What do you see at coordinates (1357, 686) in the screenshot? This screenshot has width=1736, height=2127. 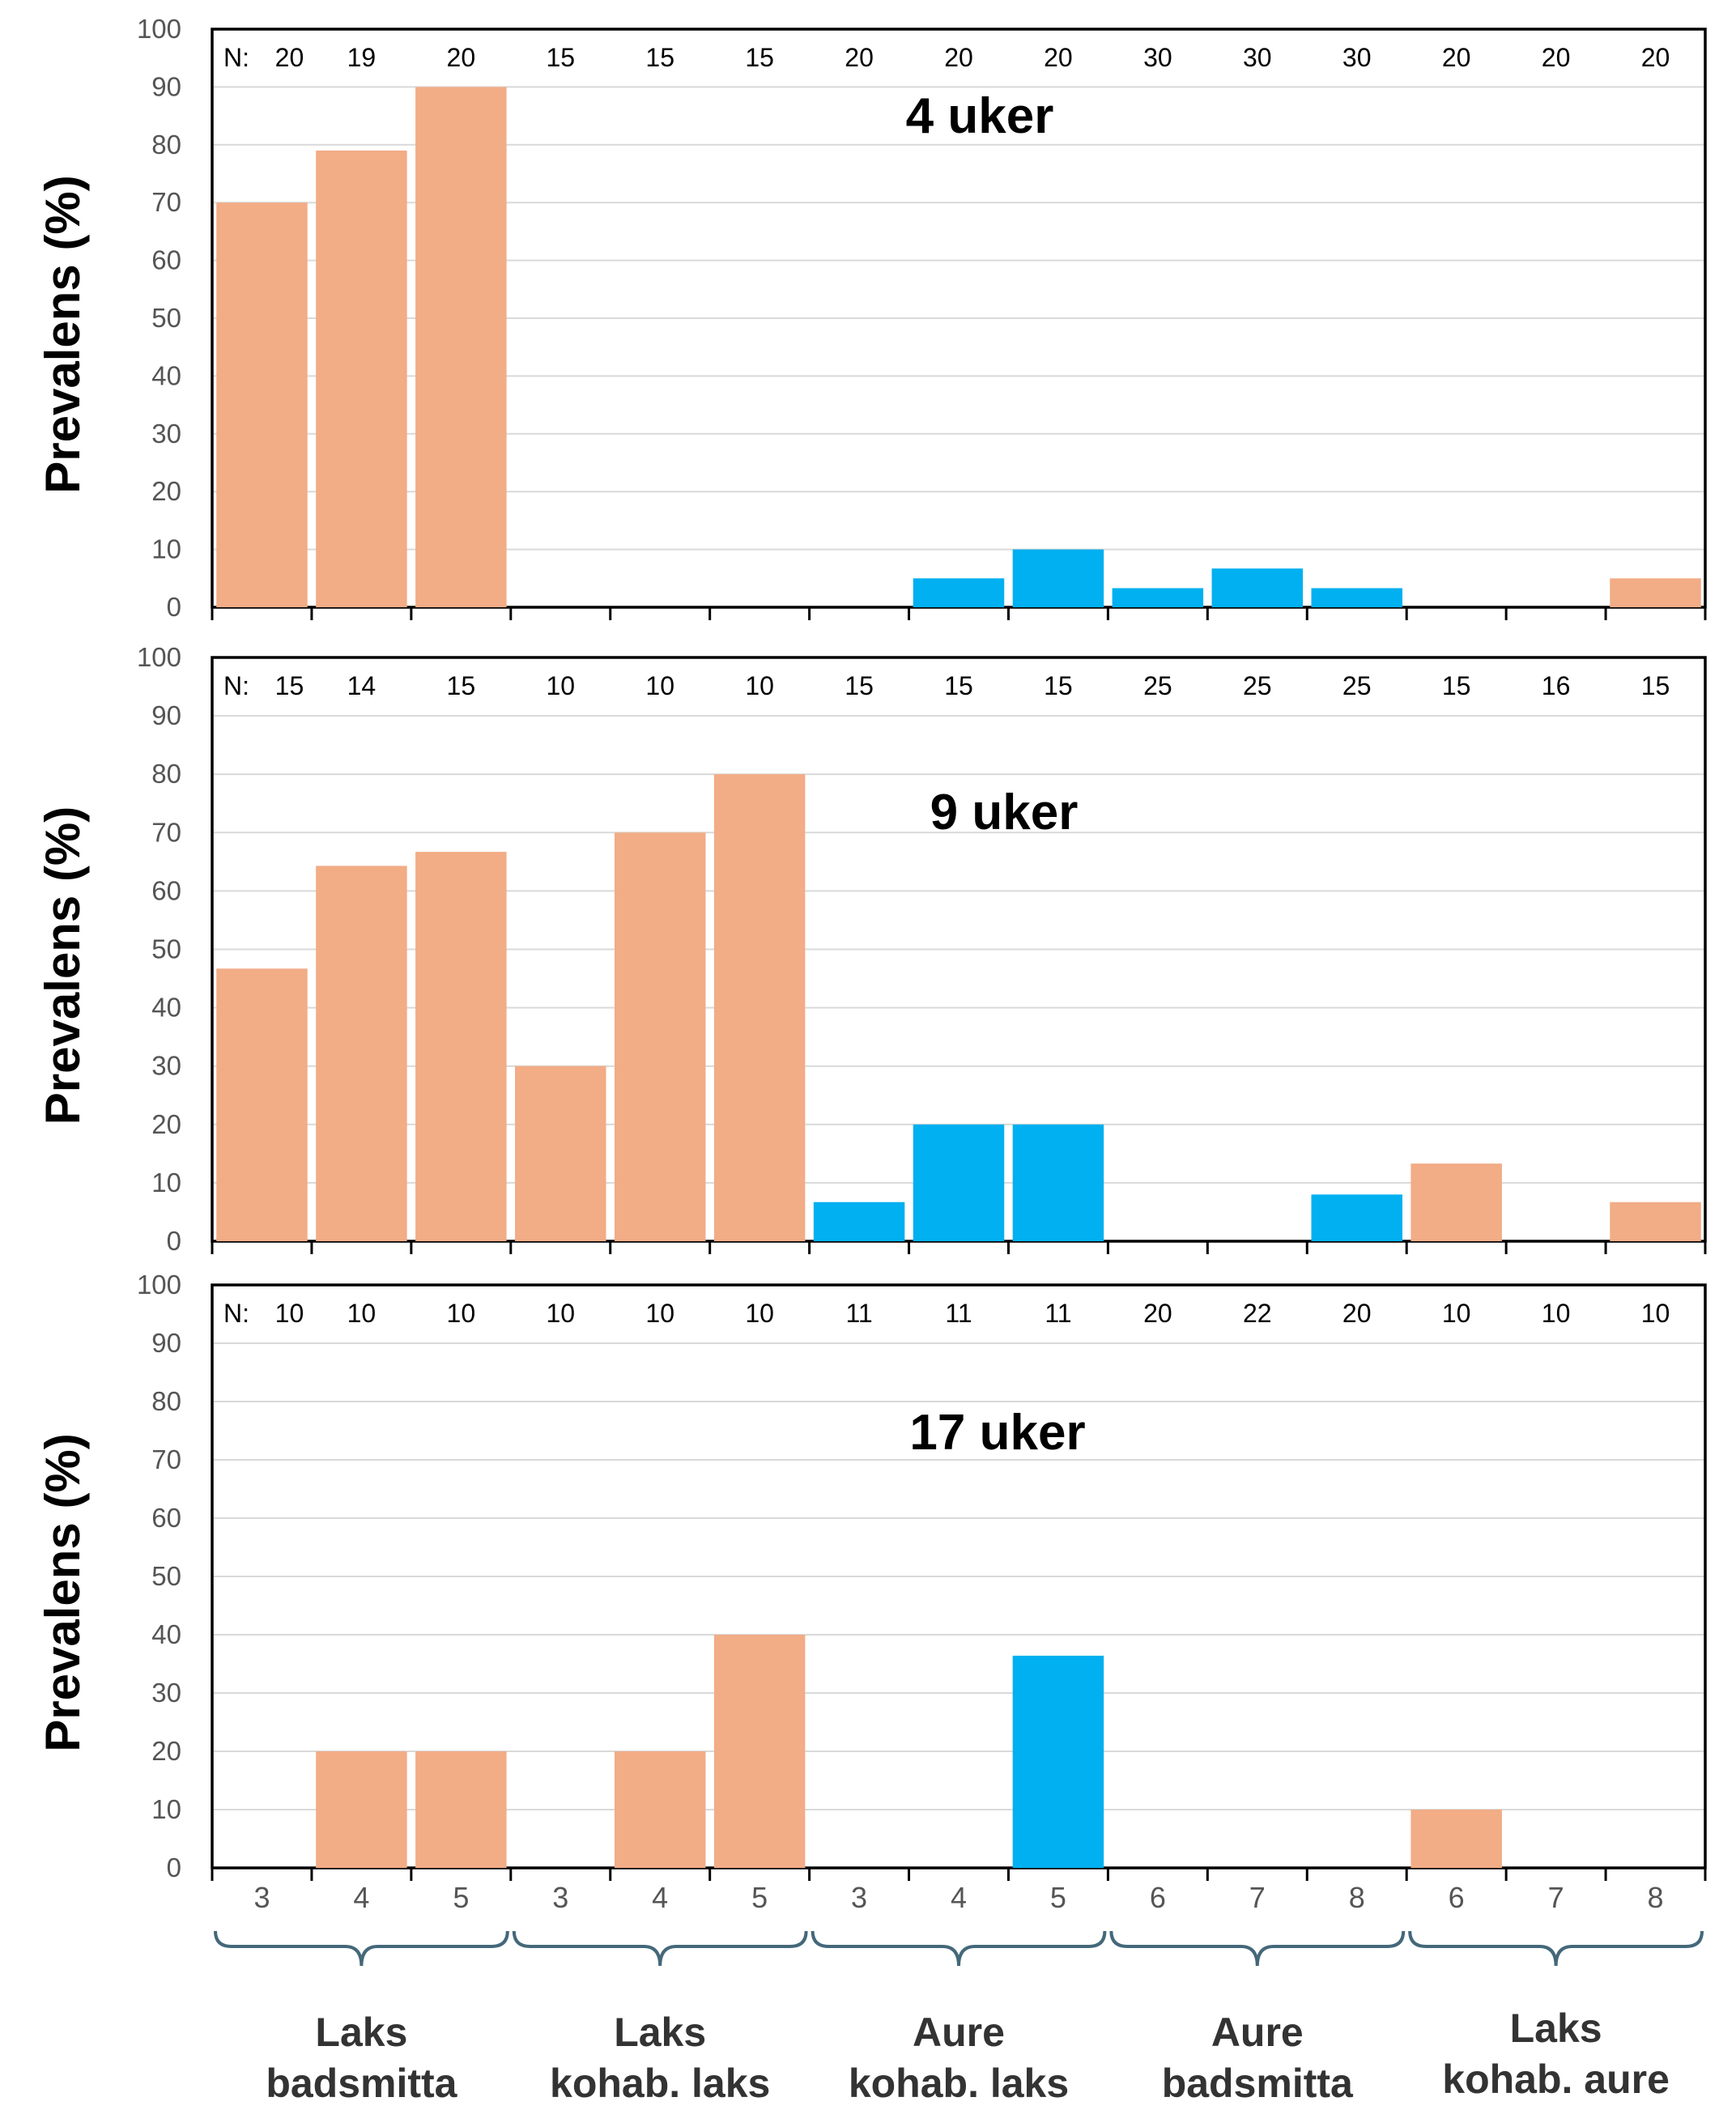 I see `n-label: 25` at bounding box center [1357, 686].